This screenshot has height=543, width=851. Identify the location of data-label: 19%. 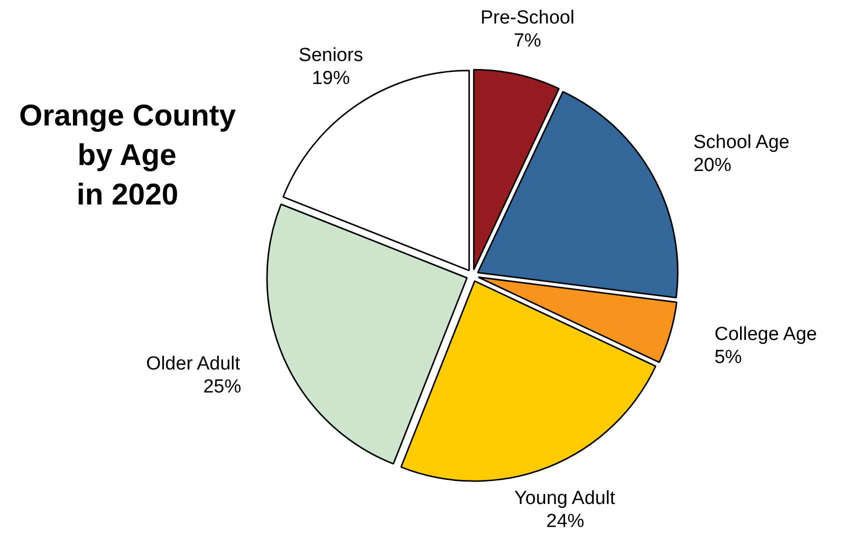
(331, 79).